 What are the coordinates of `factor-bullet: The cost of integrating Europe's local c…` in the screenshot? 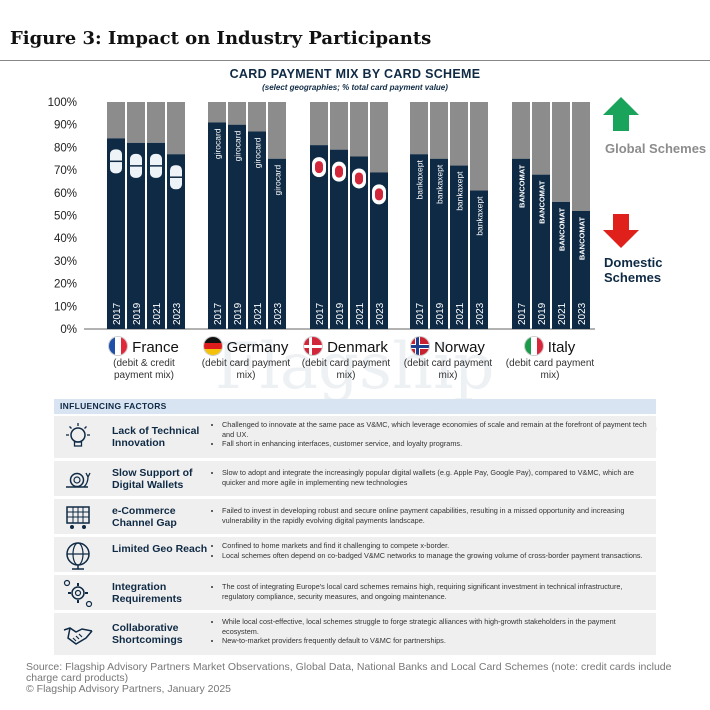 It's located at (436, 591).